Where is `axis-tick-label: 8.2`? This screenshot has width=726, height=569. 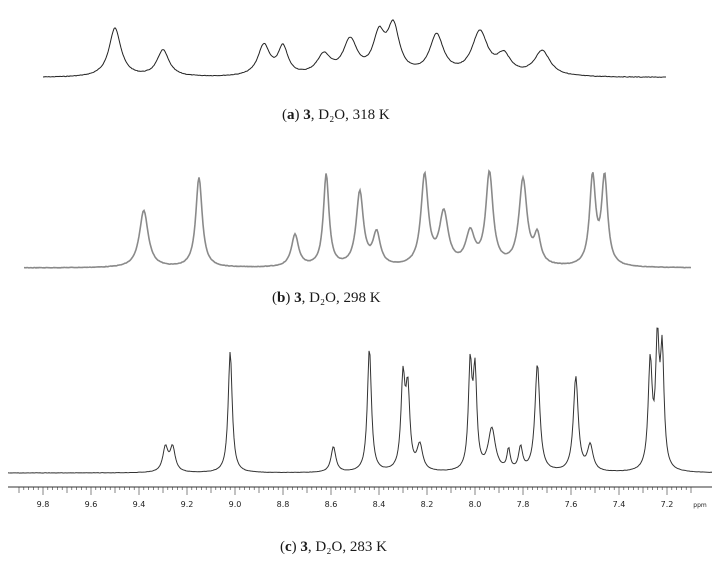
axis-tick-label: 8.2 is located at coordinates (427, 504).